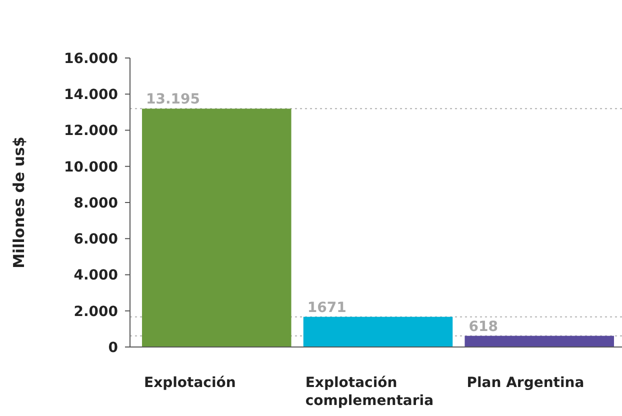 The height and width of the screenshot is (416, 622). What do you see at coordinates (19, 202) in the screenshot?
I see `y-axis-title: Millones de us$` at bounding box center [19, 202].